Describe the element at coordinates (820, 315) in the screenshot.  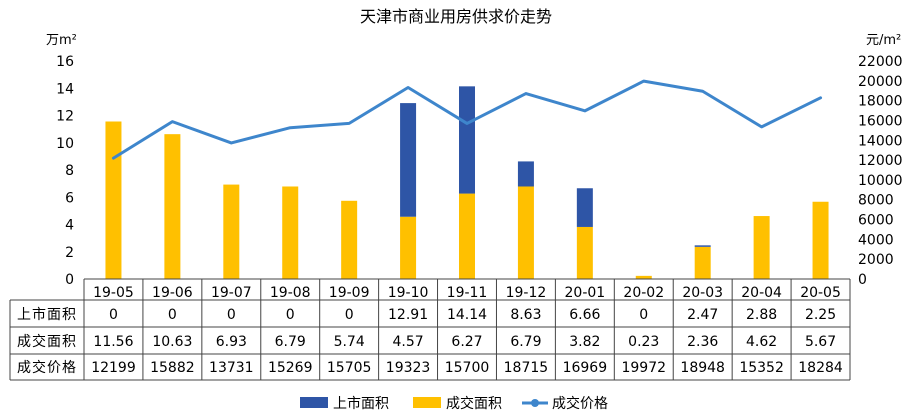
I see `data-label: 2.25` at that location.